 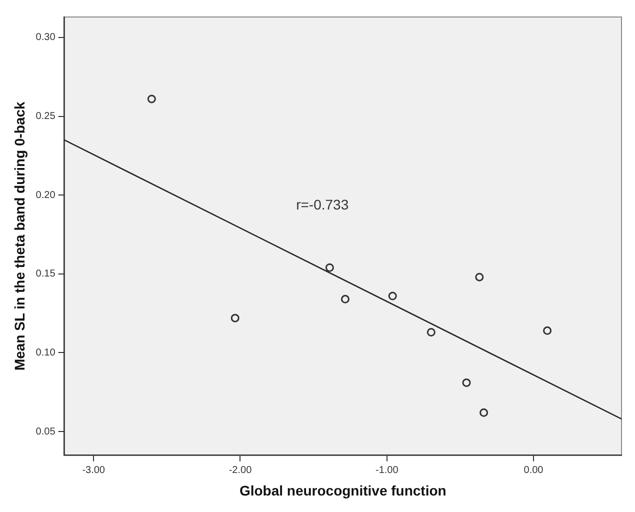 I want to click on x-tick-label: -1.00, so click(x=387, y=470).